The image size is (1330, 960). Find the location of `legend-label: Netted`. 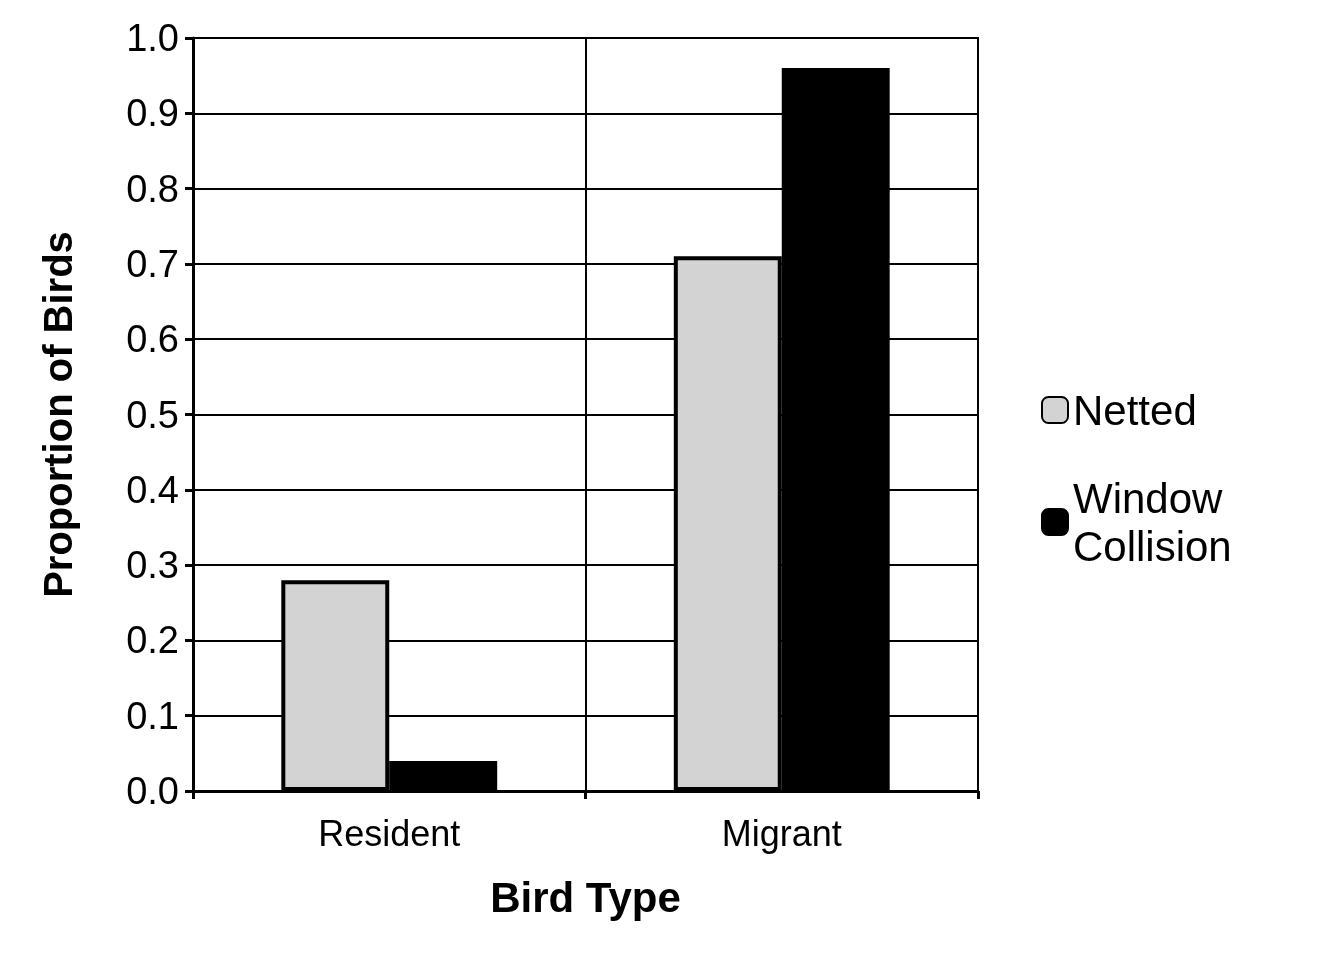

legend-label: Netted is located at coordinates (1135, 410).